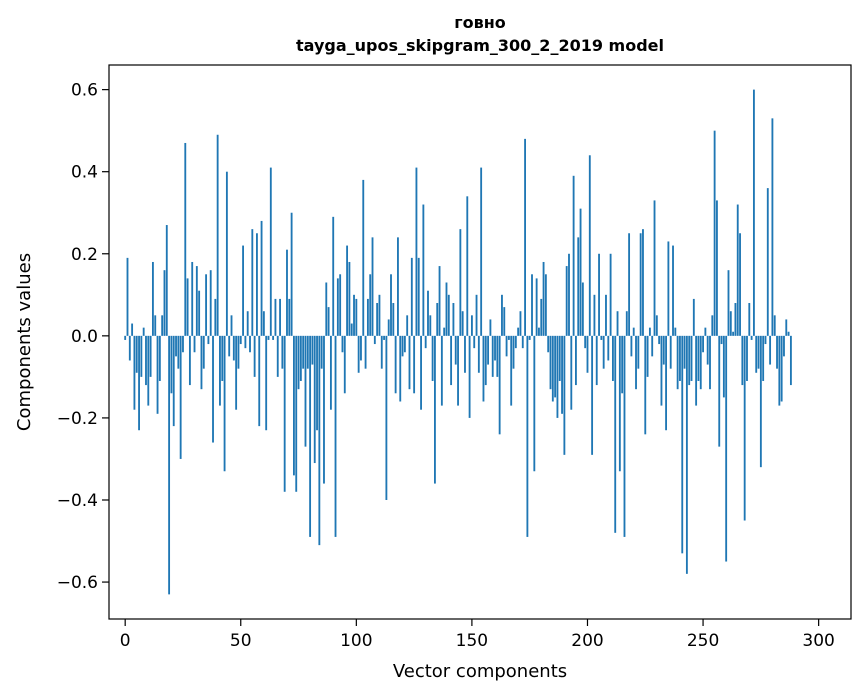  I want to click on chart-subtitle: tayga_upos_skipgram_300_2_2019 model, so click(480, 45).